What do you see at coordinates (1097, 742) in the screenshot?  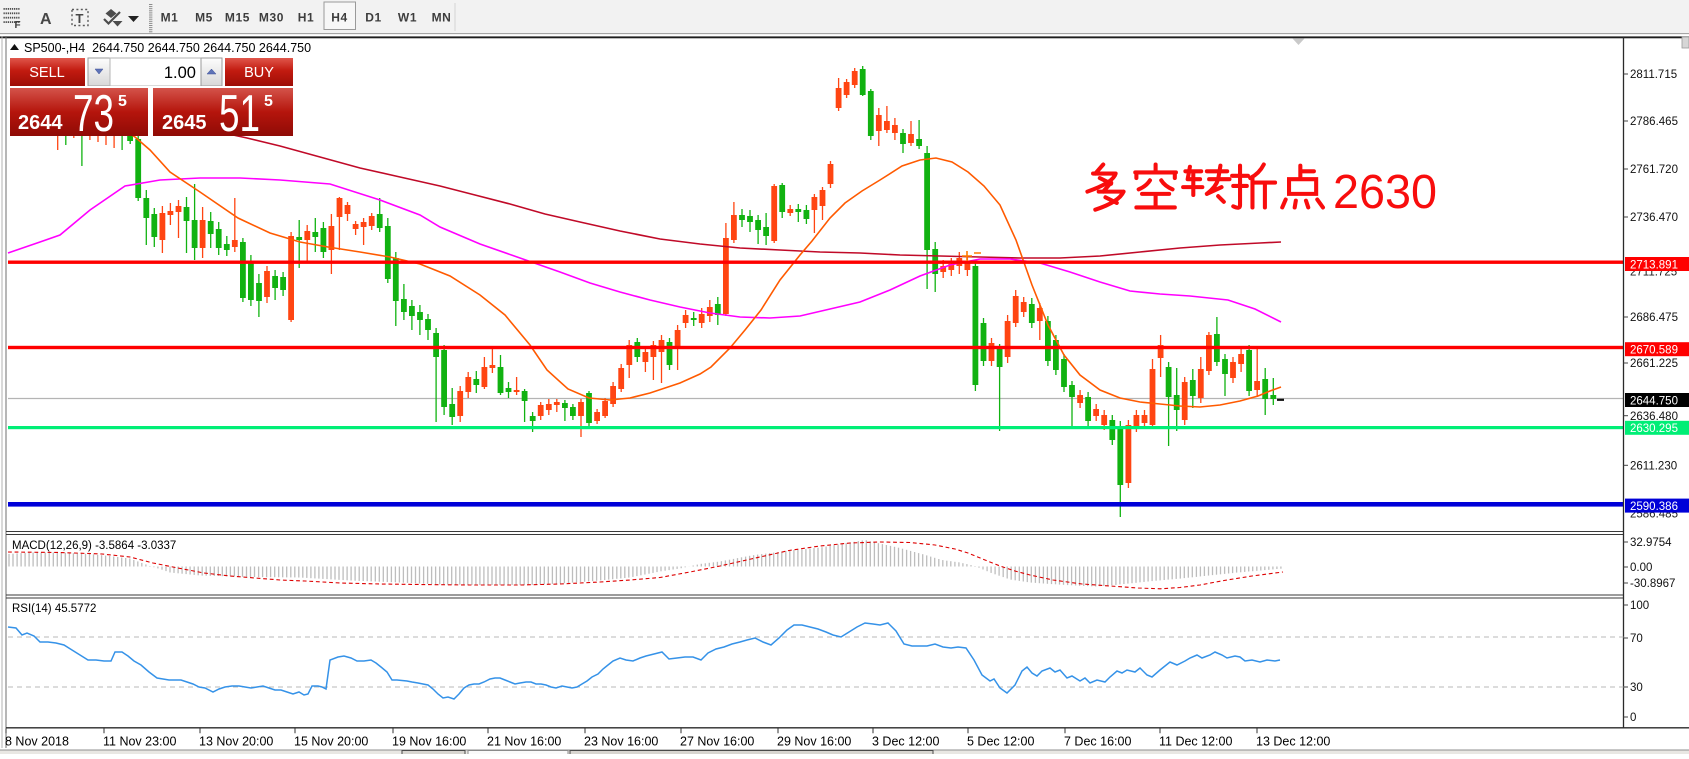 I see `svg-text: 7 Dec 16:00` at bounding box center [1097, 742].